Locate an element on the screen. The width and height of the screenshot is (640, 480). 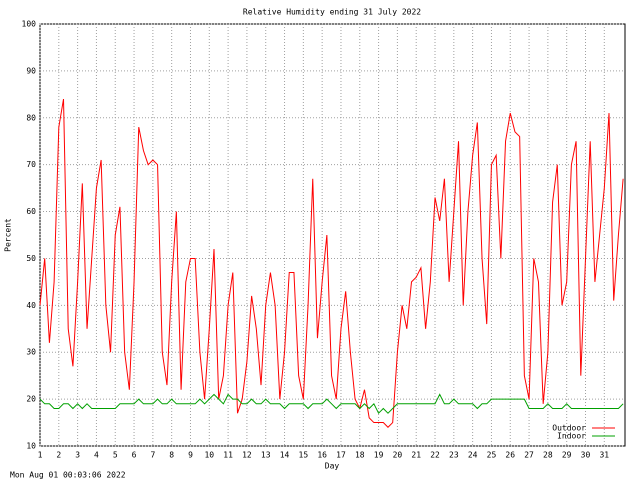
x-tick-label: 31 is located at coordinates (604, 455).